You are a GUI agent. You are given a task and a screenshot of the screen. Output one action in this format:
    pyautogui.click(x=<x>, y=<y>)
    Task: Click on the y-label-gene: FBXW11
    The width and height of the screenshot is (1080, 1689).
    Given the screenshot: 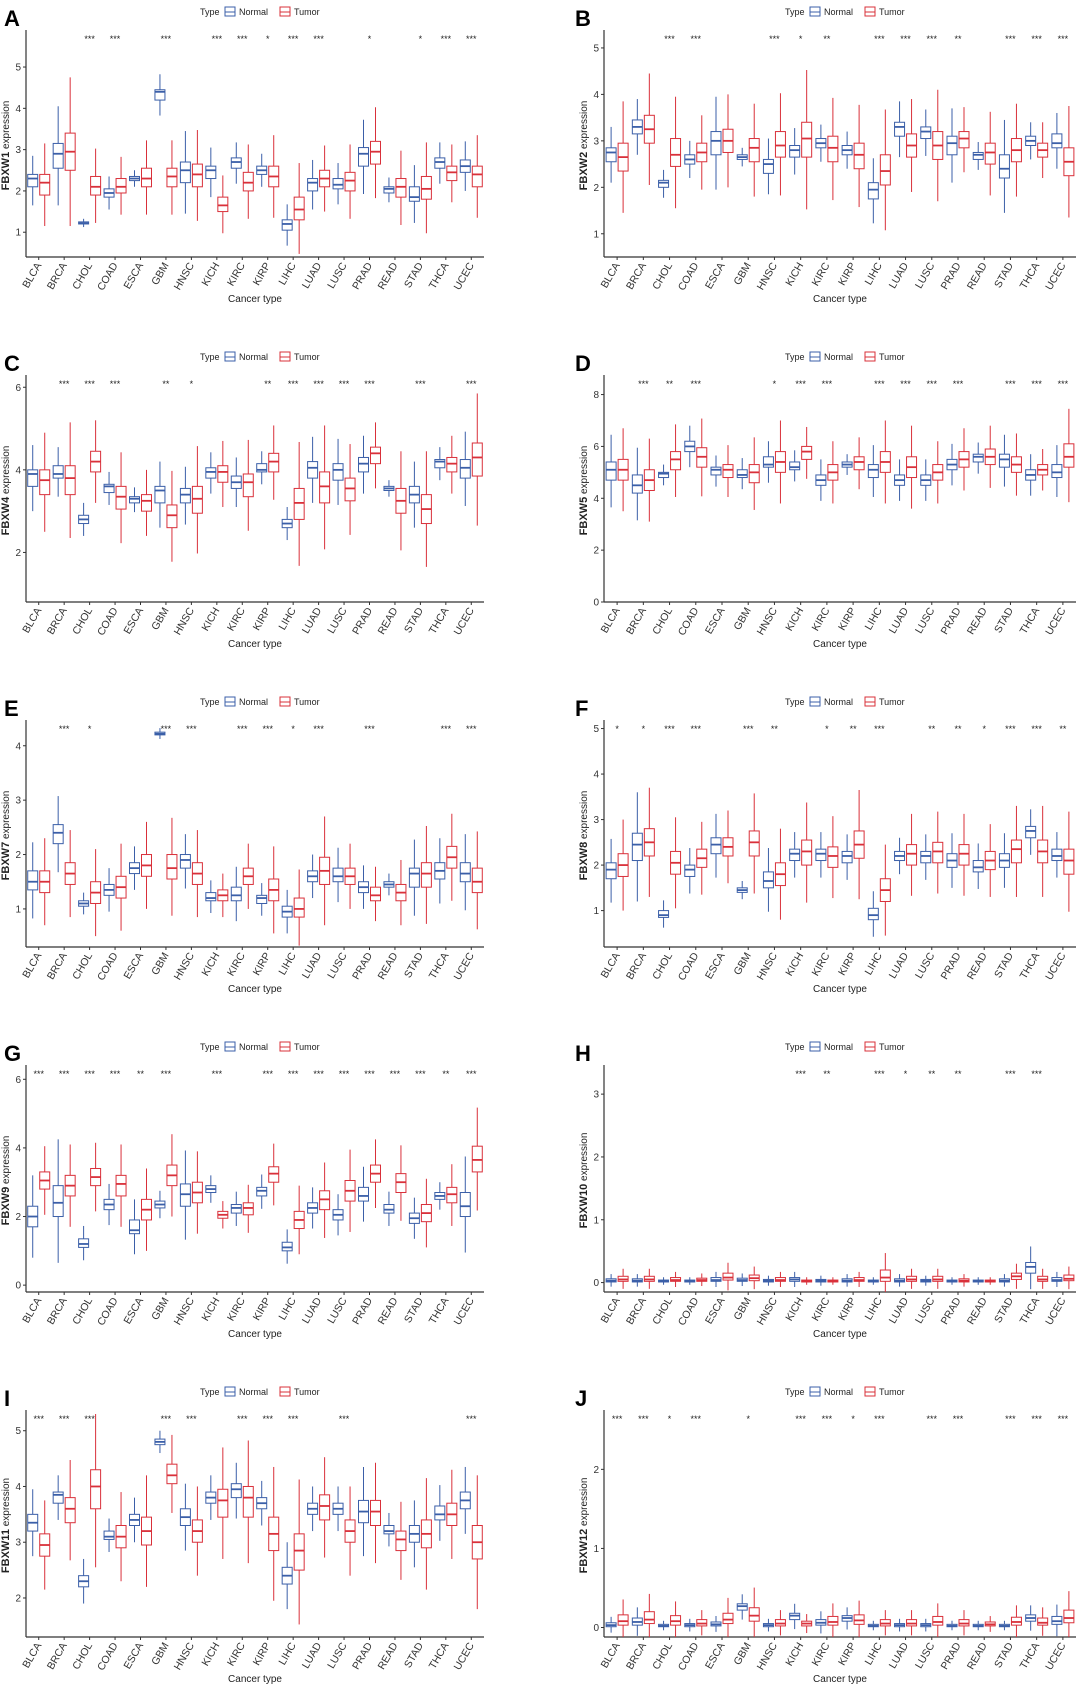 What is the action you would take?
    pyautogui.click(x=6, y=1551)
    